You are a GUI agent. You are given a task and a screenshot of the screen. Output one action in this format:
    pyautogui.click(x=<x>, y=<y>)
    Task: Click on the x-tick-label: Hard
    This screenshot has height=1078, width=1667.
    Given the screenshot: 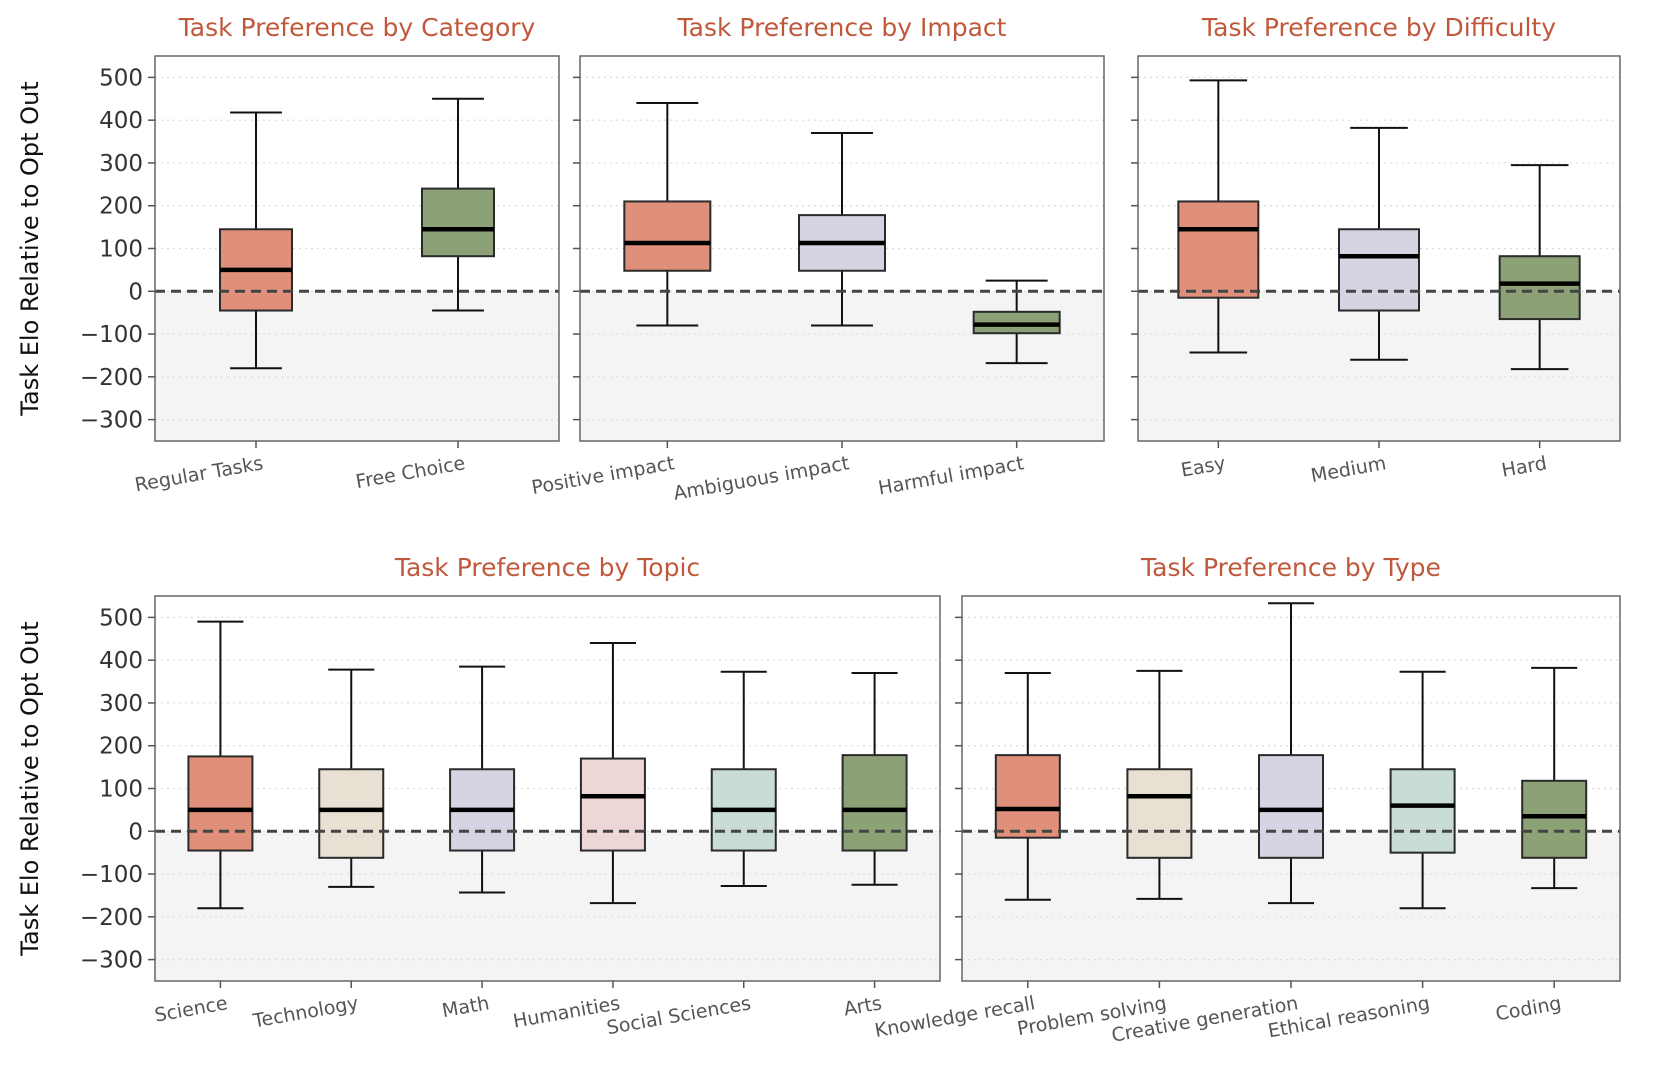 What is the action you would take?
    pyautogui.click(x=1524, y=467)
    